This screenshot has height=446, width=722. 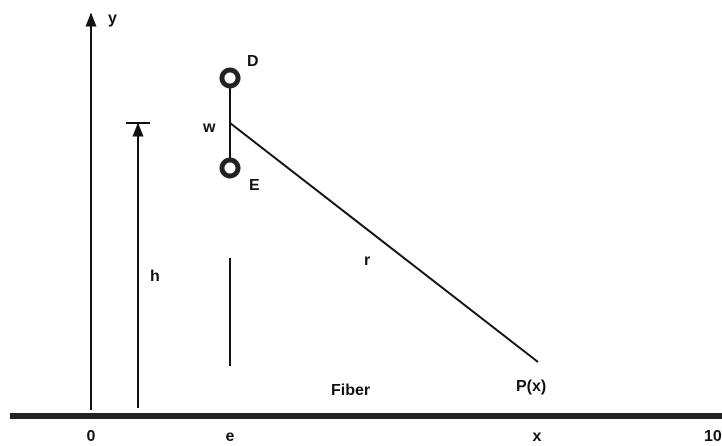 What do you see at coordinates (537, 436) in the screenshot?
I see `axis-label: x` at bounding box center [537, 436].